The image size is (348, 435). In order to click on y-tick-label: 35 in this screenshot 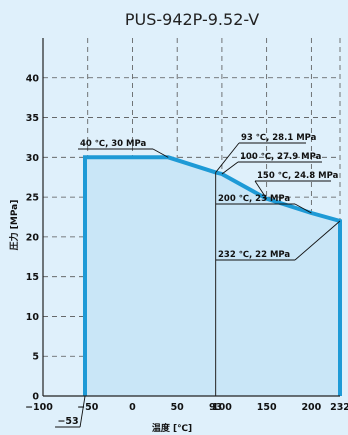, I will do `click(32, 118)`.